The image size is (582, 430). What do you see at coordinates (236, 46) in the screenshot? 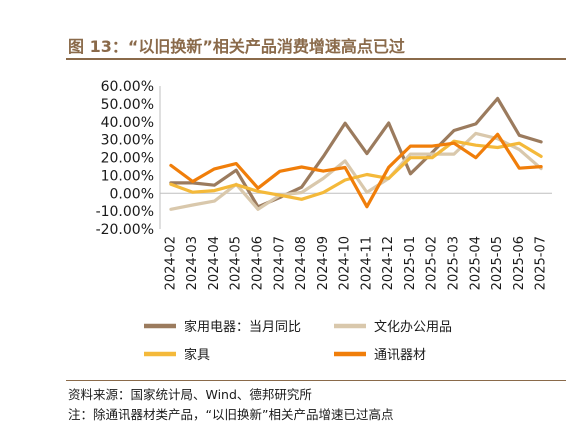
I see `figure-title: 图 13：“以旧换新”相关产品消费增速高点已过` at bounding box center [236, 46].